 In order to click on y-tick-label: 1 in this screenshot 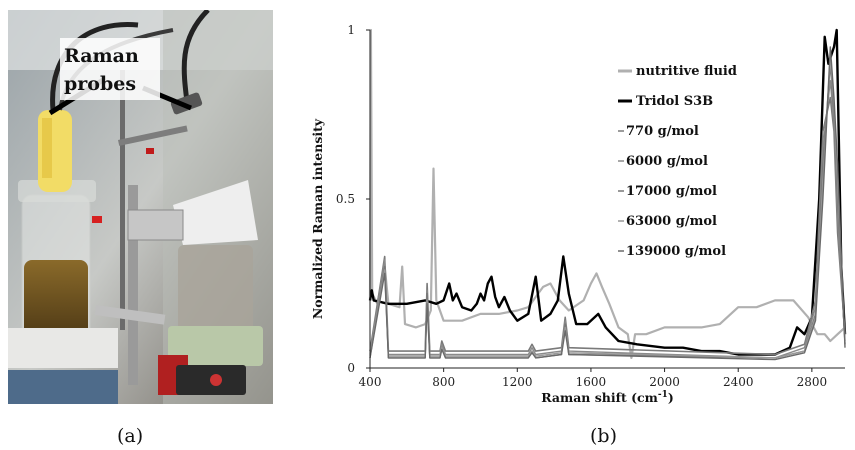, I will do `click(351, 30)`.